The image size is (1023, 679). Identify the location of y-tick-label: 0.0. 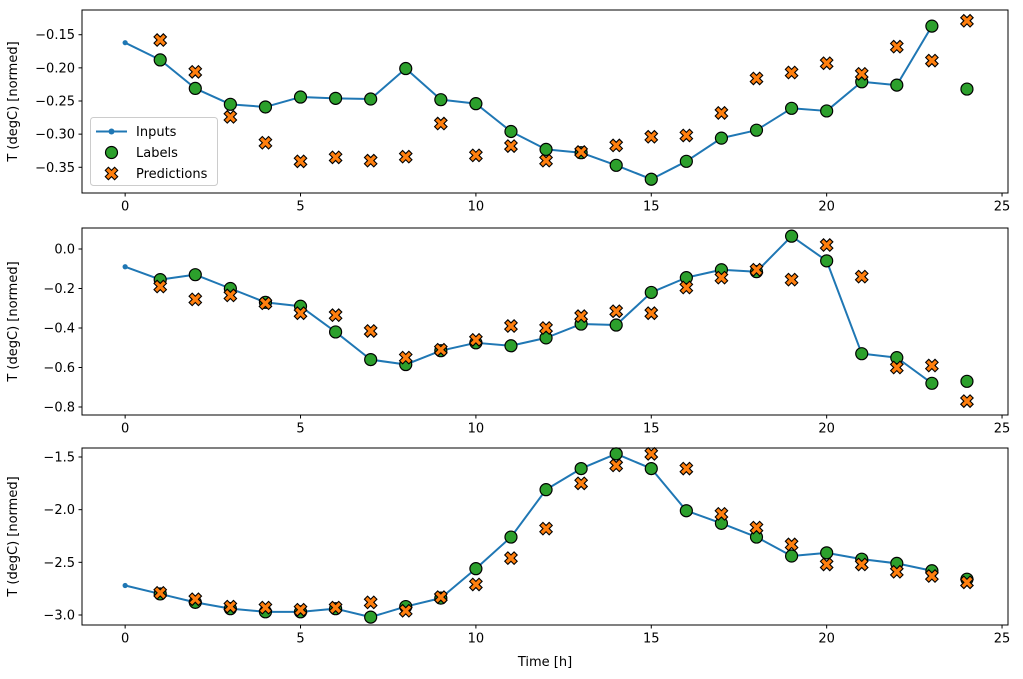
(64, 249).